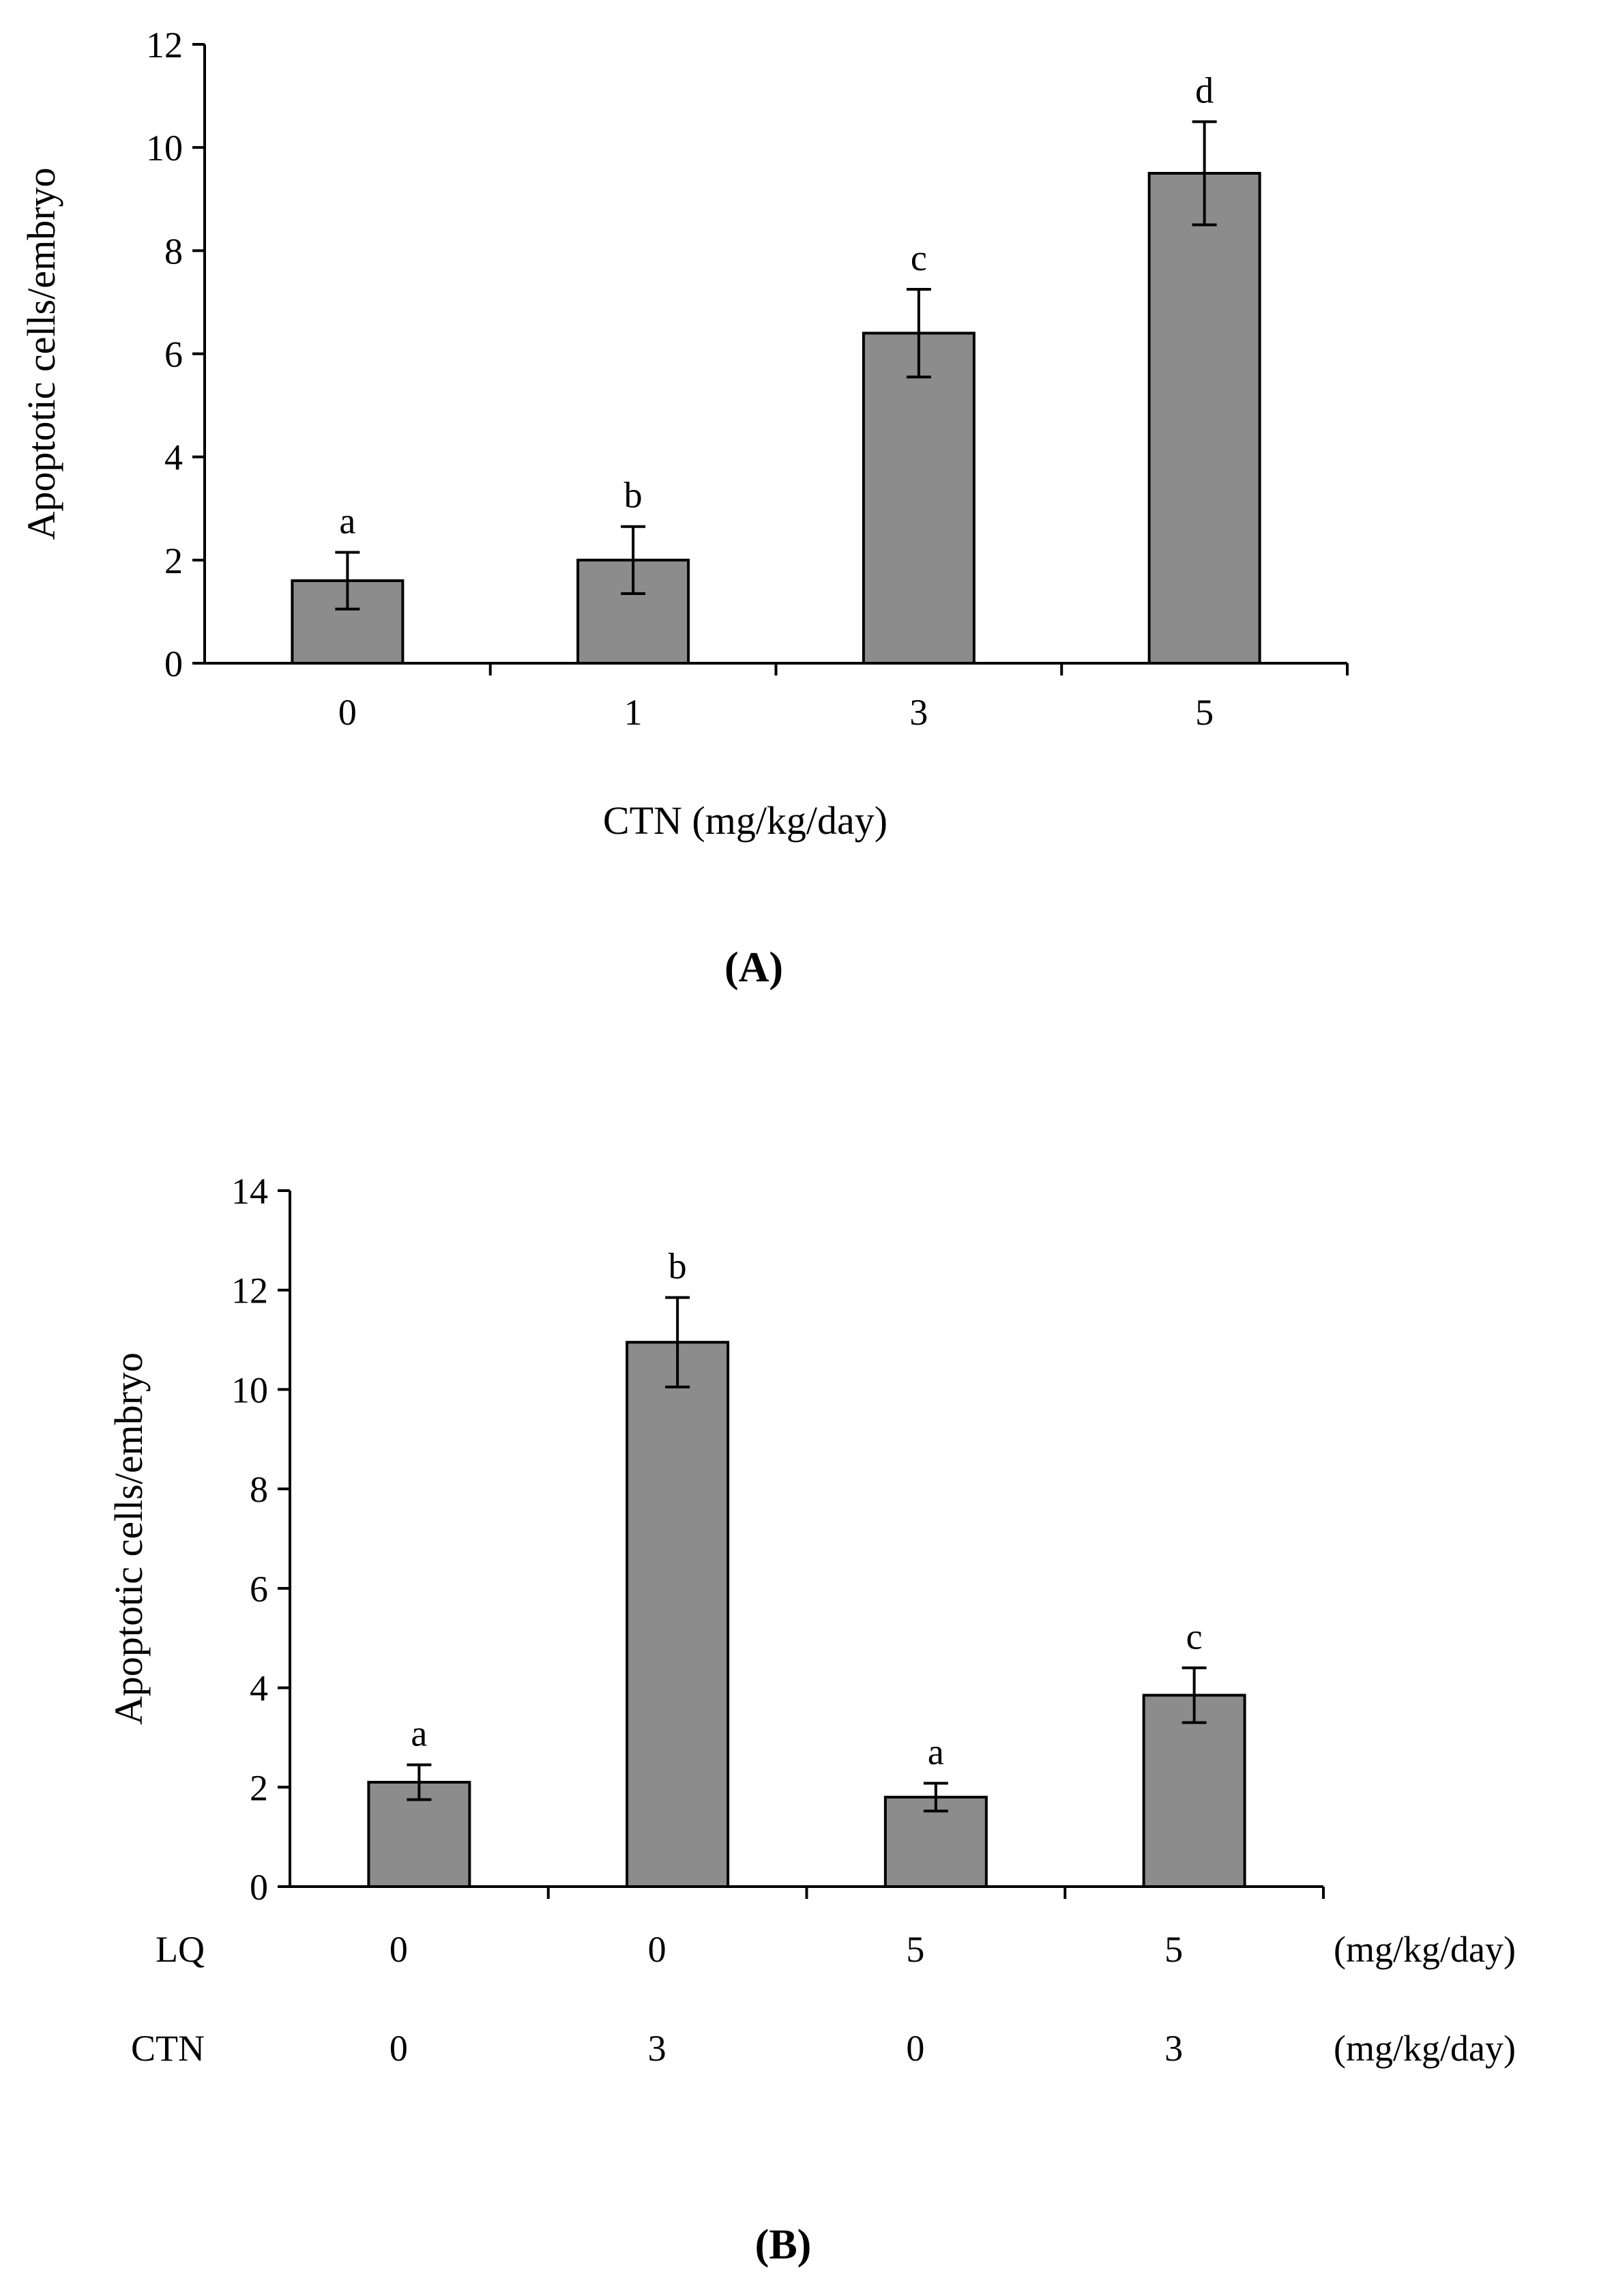 Image resolution: width=1614 pixels, height=2296 pixels. I want to click on x-tick-label: 1, so click(633, 712).